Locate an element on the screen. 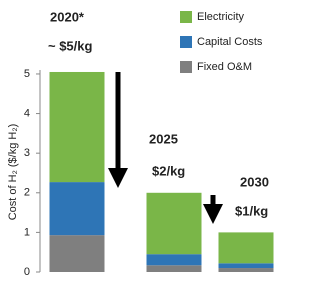 The width and height of the screenshot is (320, 300). y-axis-label: Cost of H₂ ($/kg H₂) is located at coordinates (13, 172).